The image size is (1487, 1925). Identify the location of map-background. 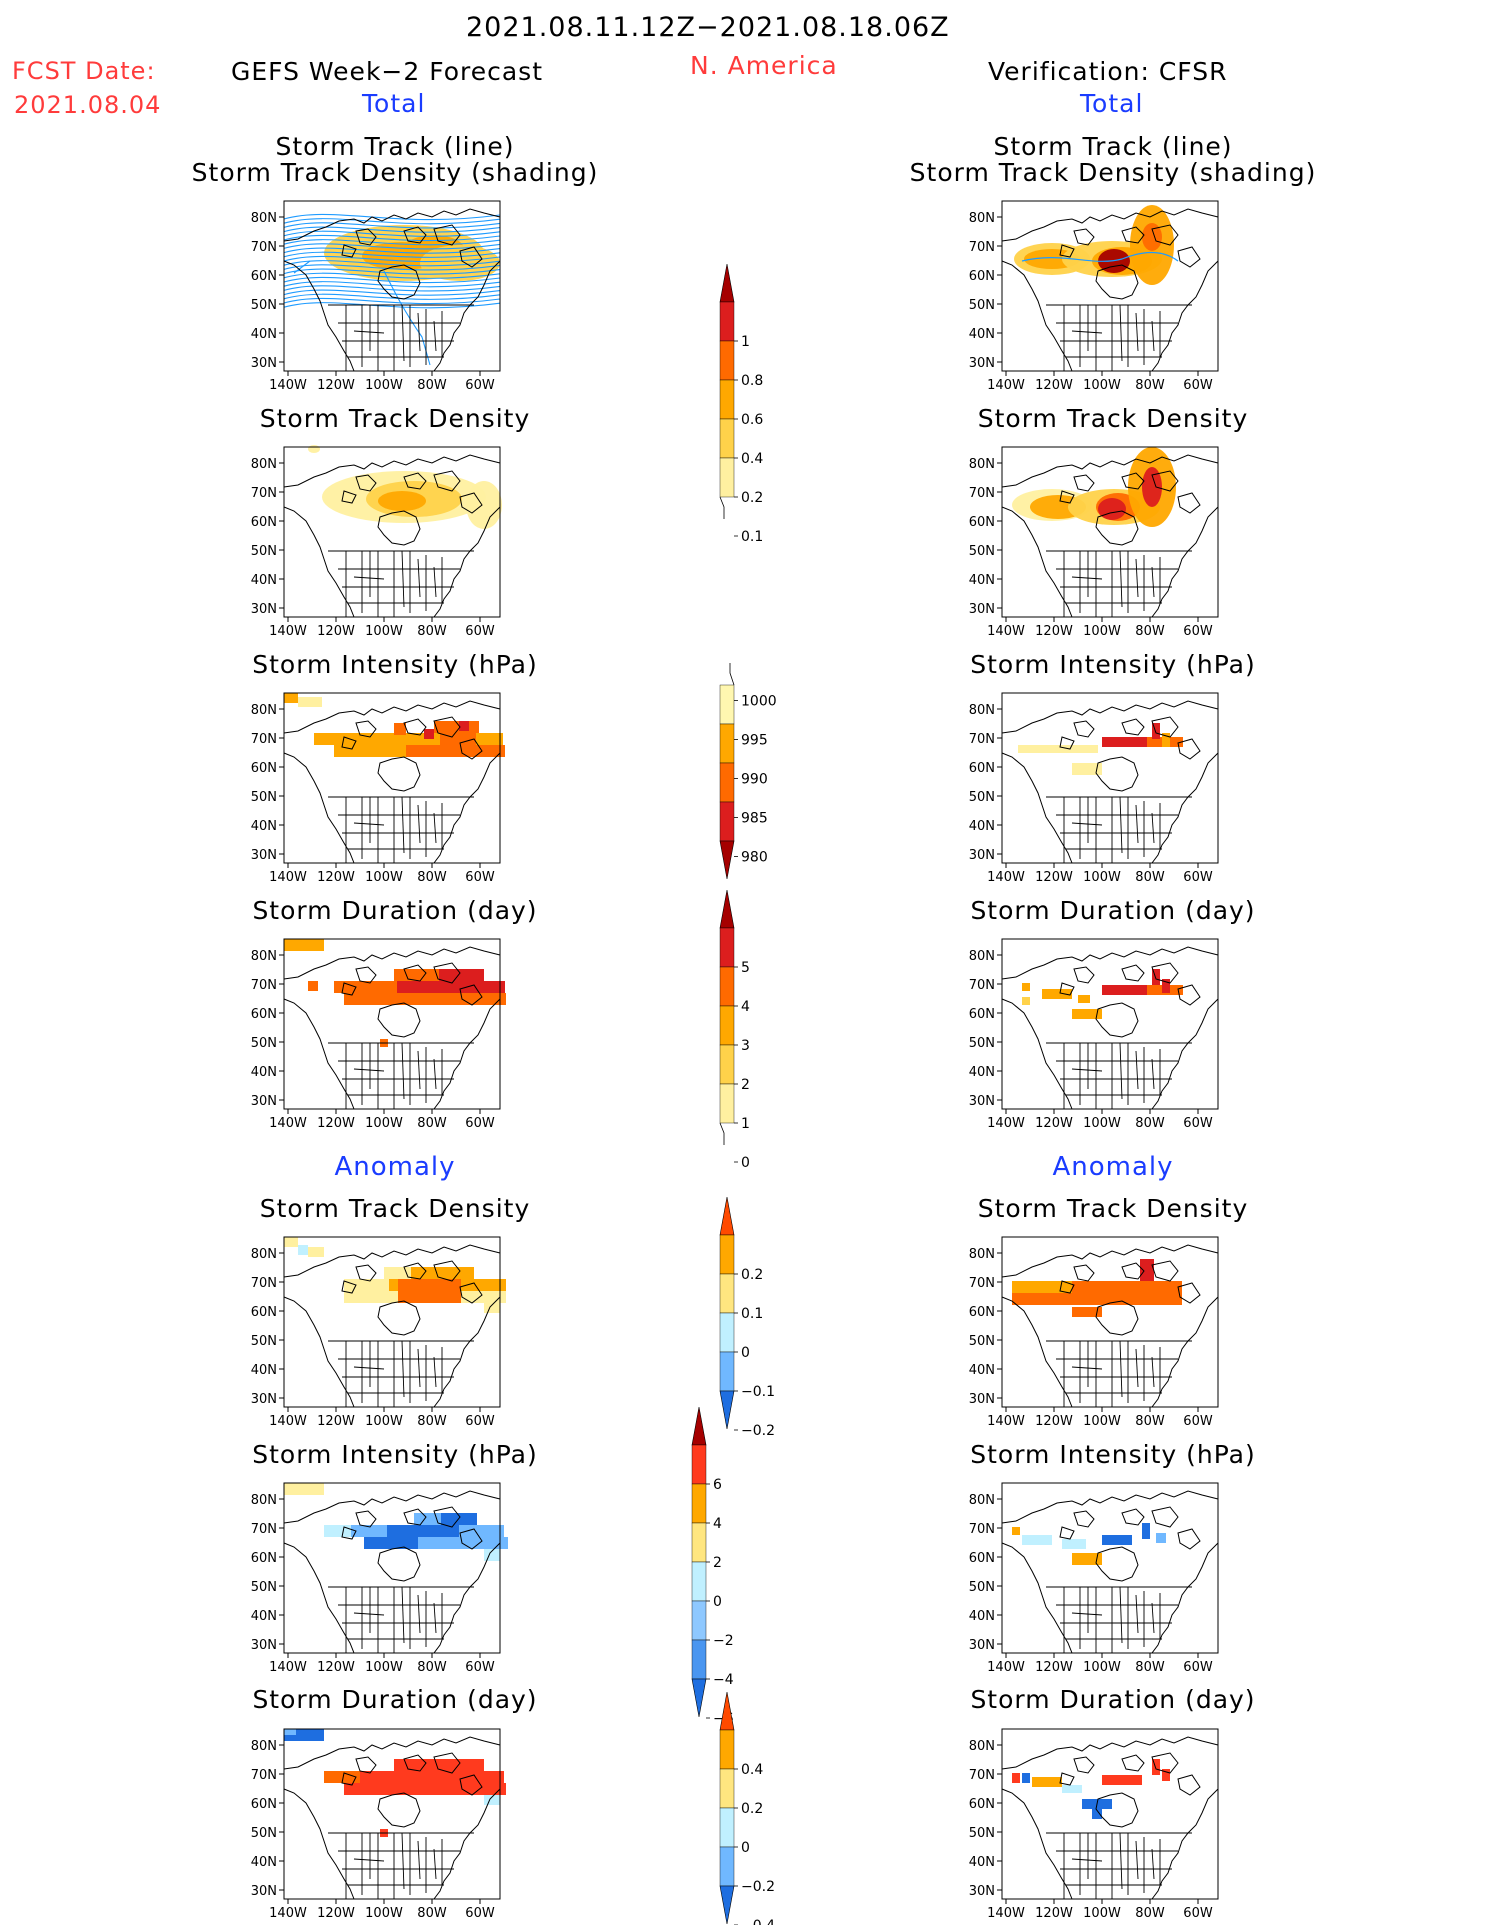
(1110, 1322).